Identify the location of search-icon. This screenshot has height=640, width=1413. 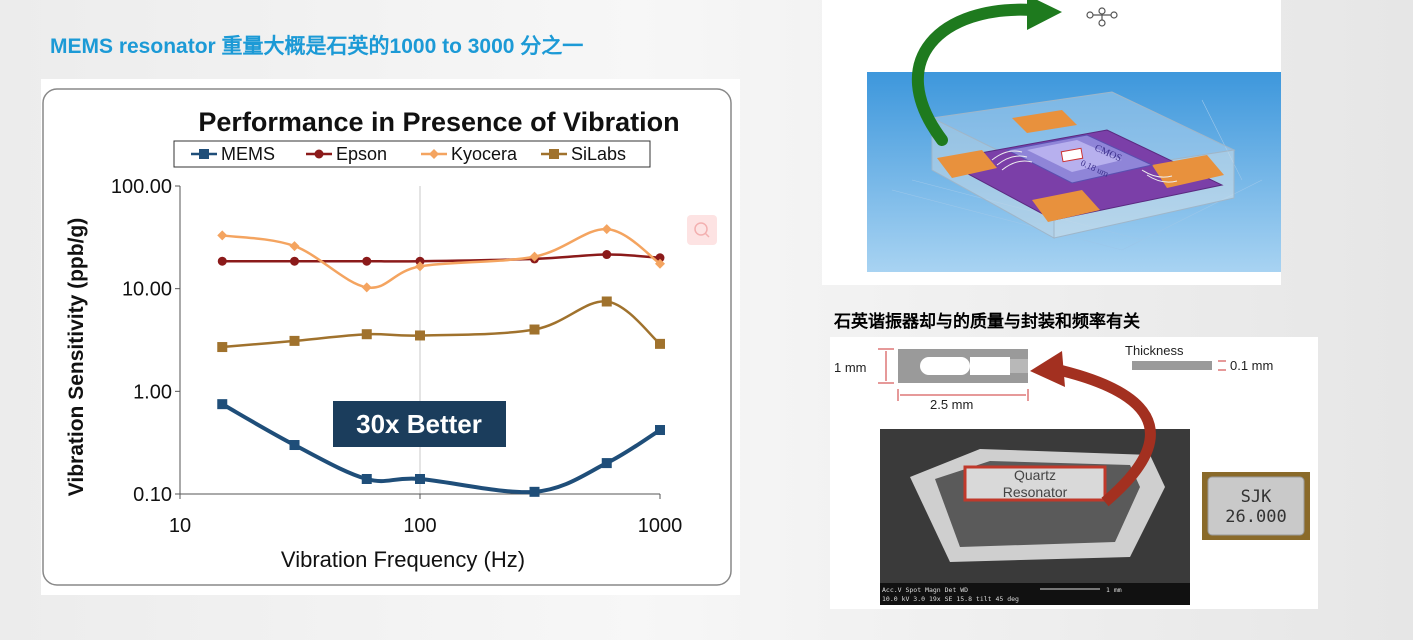
(702, 230).